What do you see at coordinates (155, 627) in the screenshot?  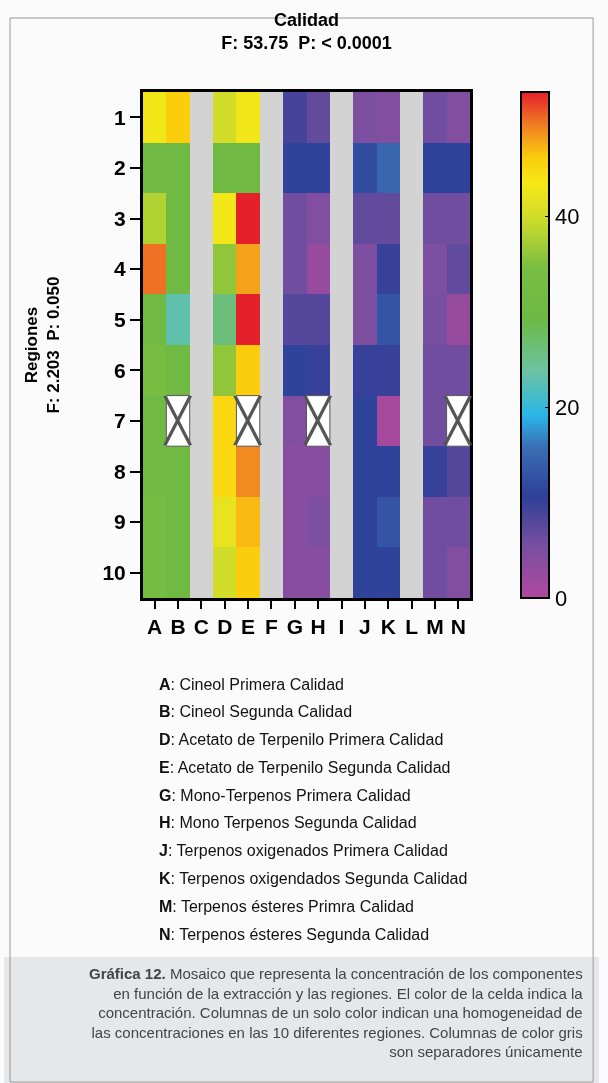 I see `x-tick-label: A` at bounding box center [155, 627].